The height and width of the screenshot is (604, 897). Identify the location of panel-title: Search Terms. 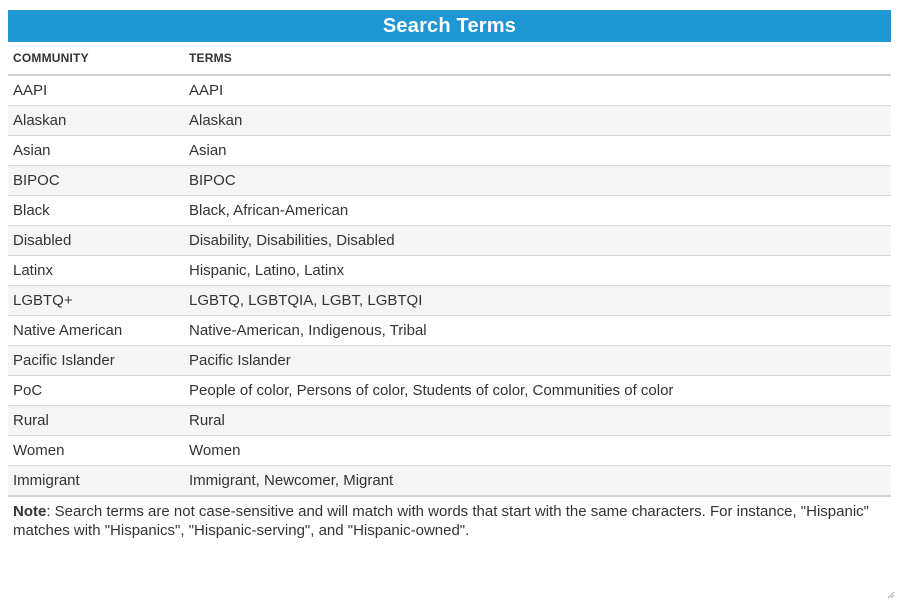
(449, 26).